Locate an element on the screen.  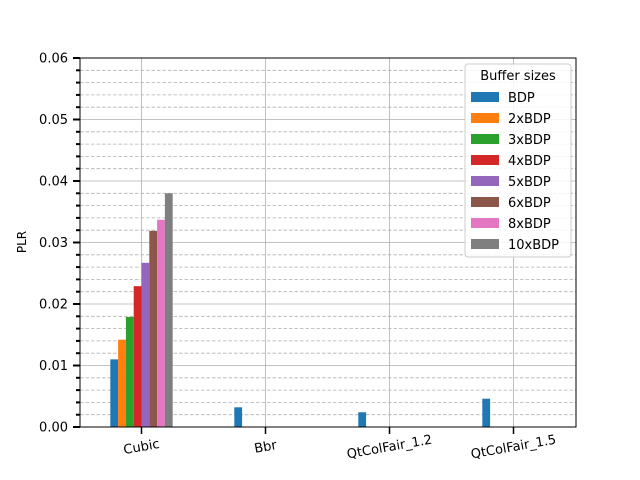
legend-label: 4xBDP is located at coordinates (529, 161).